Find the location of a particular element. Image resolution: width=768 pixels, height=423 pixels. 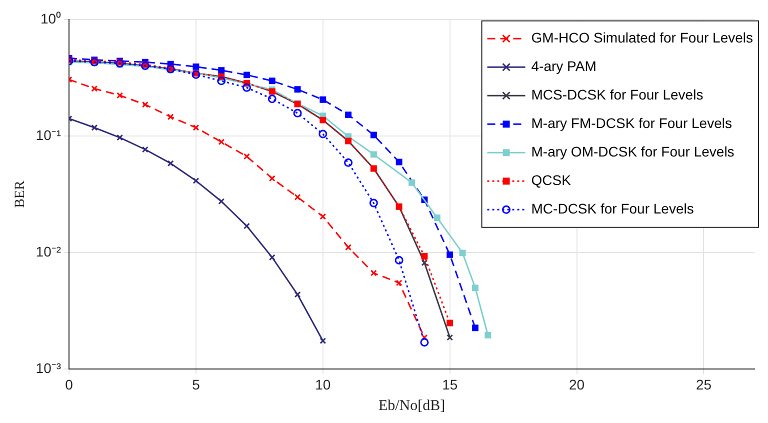

x-tick-label: 20 is located at coordinates (577, 384).